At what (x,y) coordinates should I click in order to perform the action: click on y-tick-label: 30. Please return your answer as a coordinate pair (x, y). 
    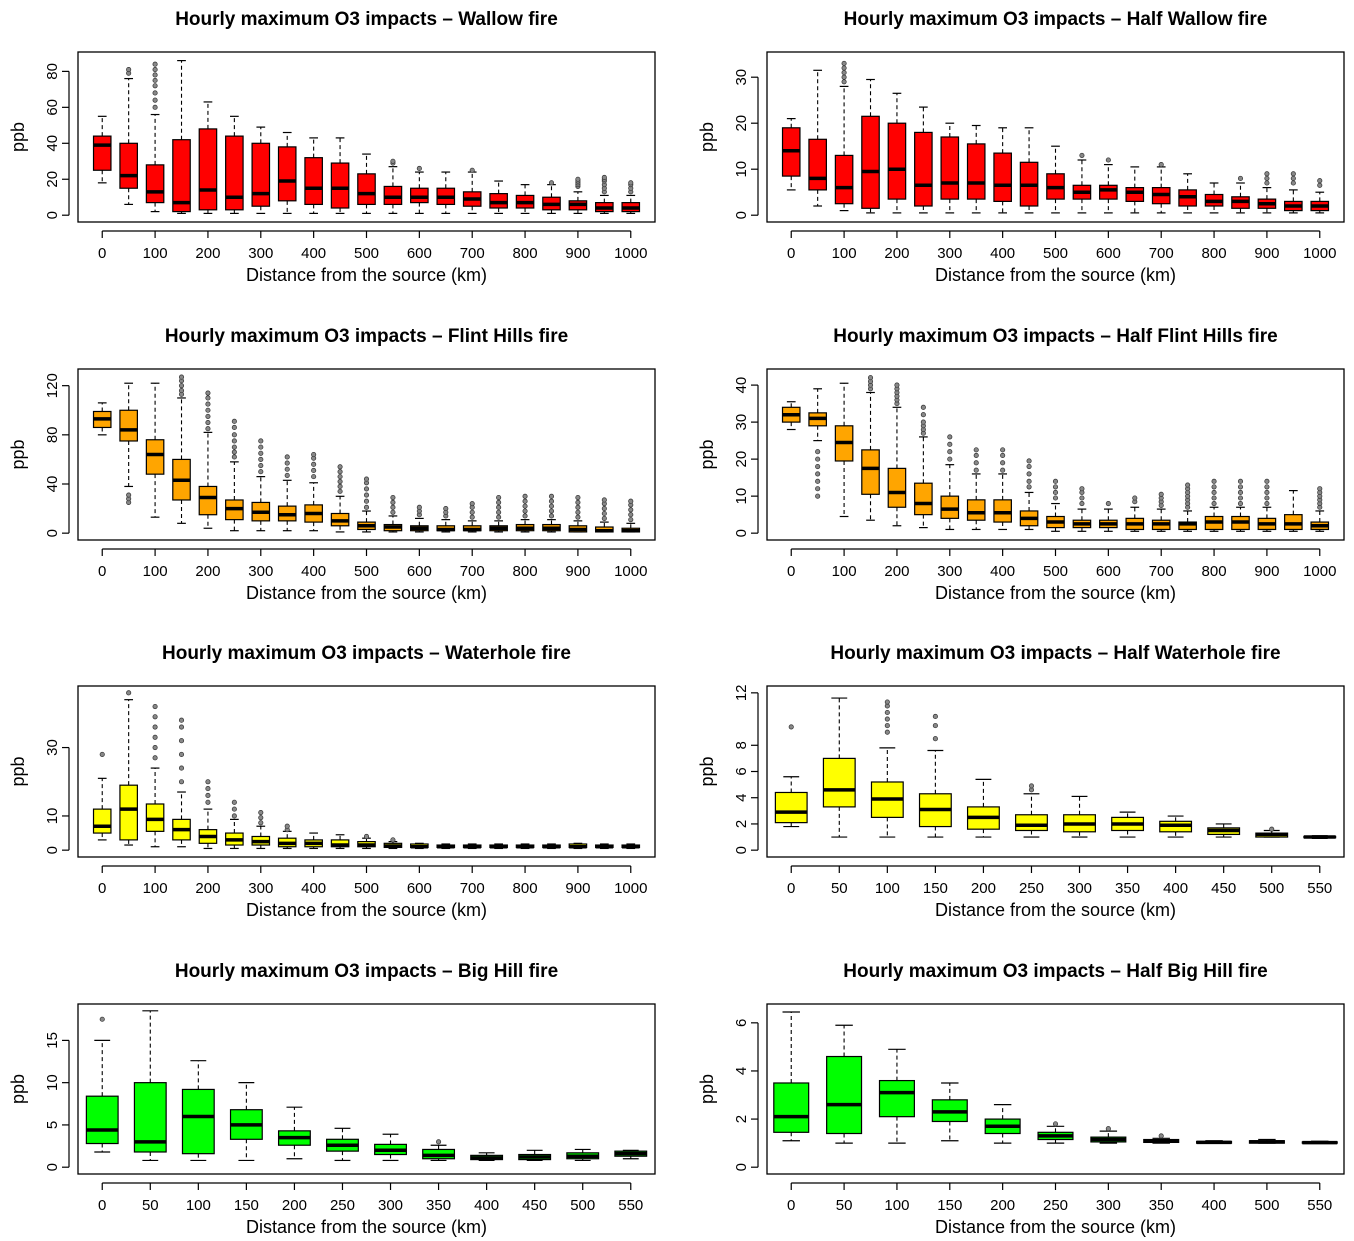
    Looking at the image, I should click on (741, 77).